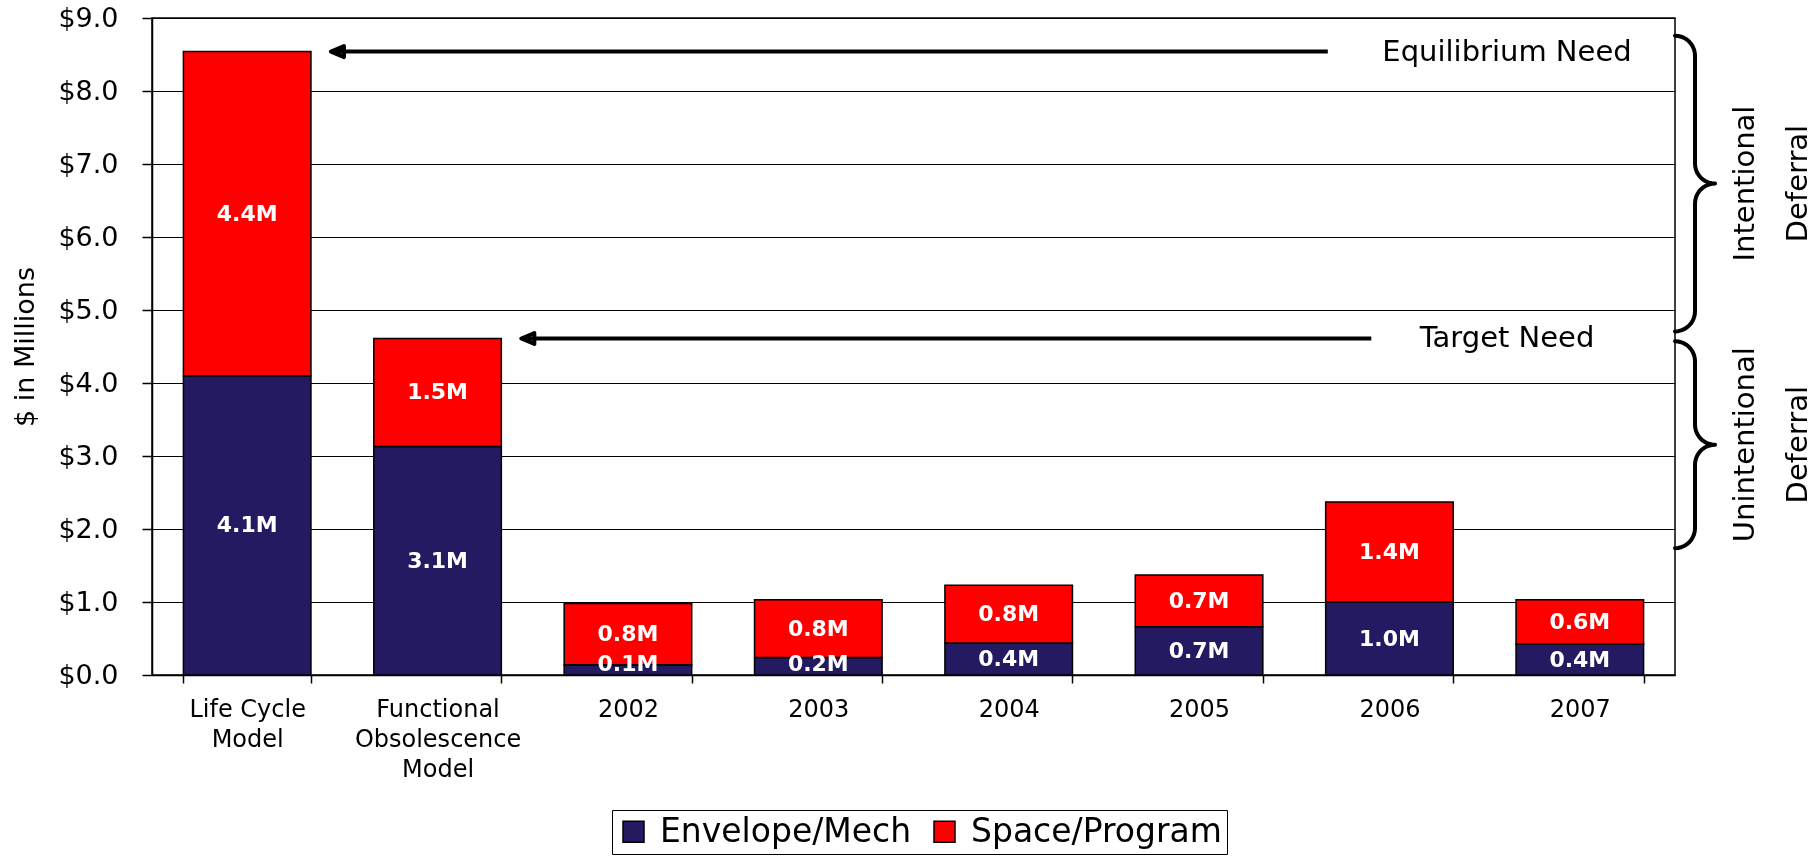 The width and height of the screenshot is (1820, 862). I want to click on data-label: 1.4M, so click(1389, 551).